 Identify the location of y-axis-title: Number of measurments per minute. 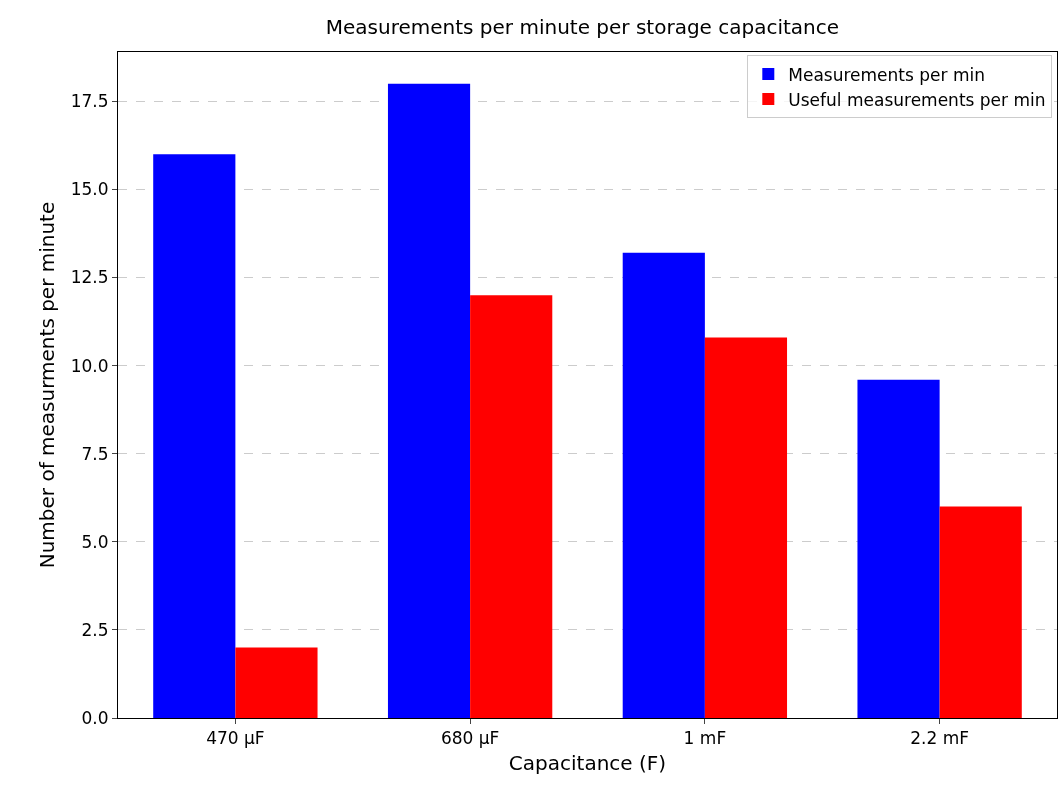
(47, 385).